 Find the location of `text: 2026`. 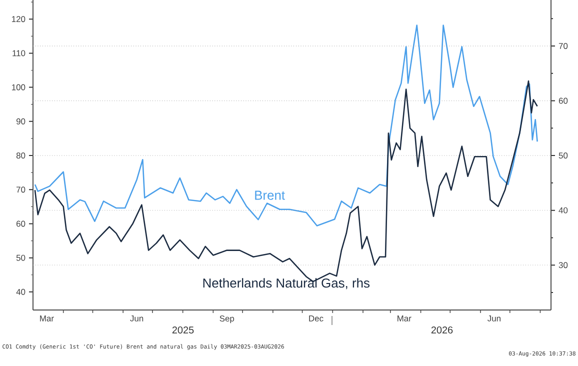

text: 2026 is located at coordinates (442, 330).